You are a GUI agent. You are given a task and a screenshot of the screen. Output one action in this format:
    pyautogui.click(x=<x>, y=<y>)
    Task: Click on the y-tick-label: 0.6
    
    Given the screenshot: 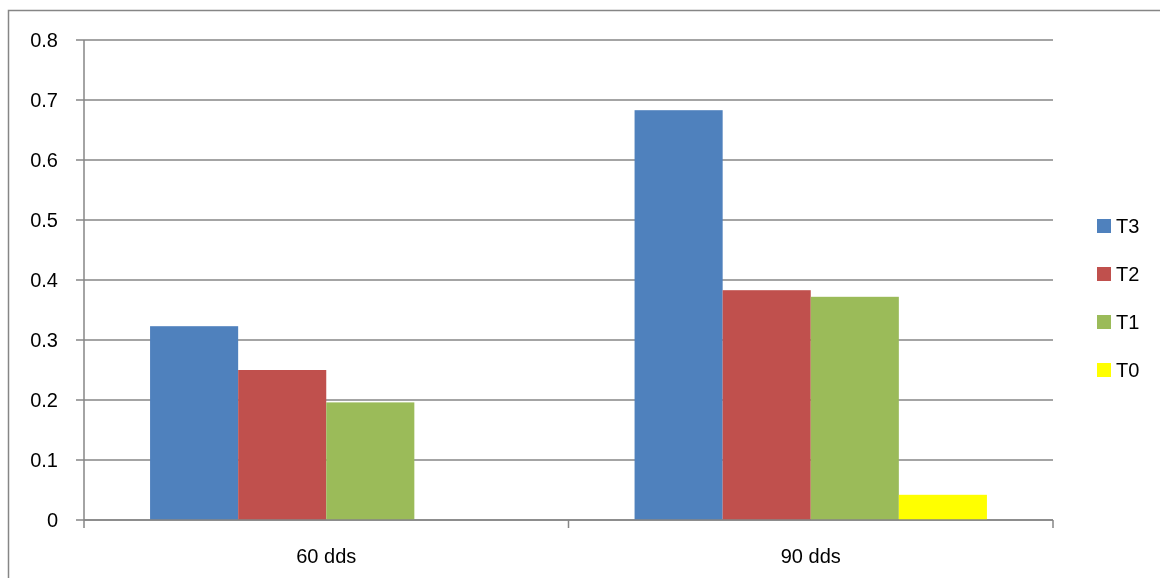 What is the action you would take?
    pyautogui.click(x=44, y=160)
    